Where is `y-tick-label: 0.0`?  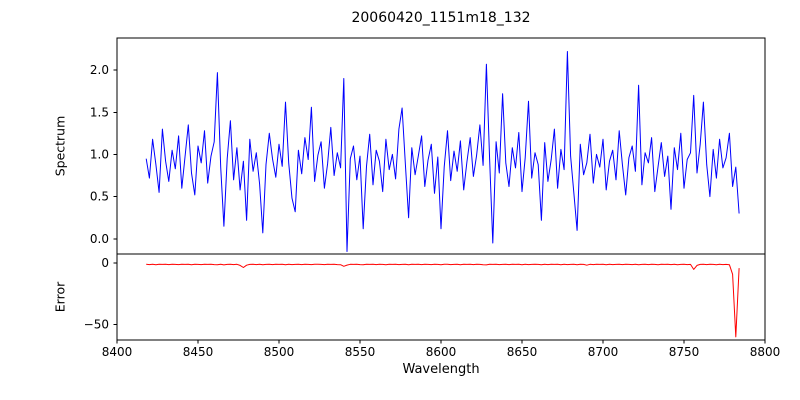
y-tick-label: 0.0 is located at coordinates (99, 239).